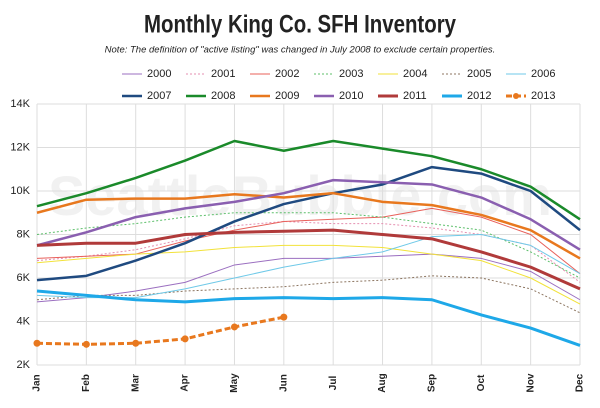 The image size is (600, 408). What do you see at coordinates (37, 382) in the screenshot?
I see `x-tick-label: Jan` at bounding box center [37, 382].